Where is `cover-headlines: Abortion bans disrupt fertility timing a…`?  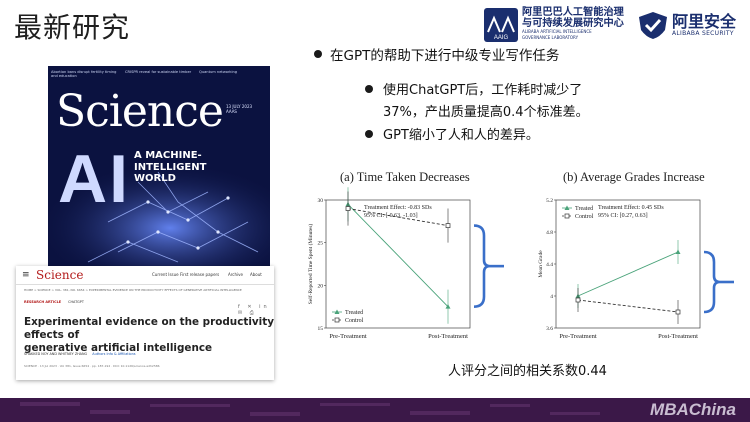 cover-headlines: Abortion bans disrupt fertility timing a… is located at coordinates (159, 77).